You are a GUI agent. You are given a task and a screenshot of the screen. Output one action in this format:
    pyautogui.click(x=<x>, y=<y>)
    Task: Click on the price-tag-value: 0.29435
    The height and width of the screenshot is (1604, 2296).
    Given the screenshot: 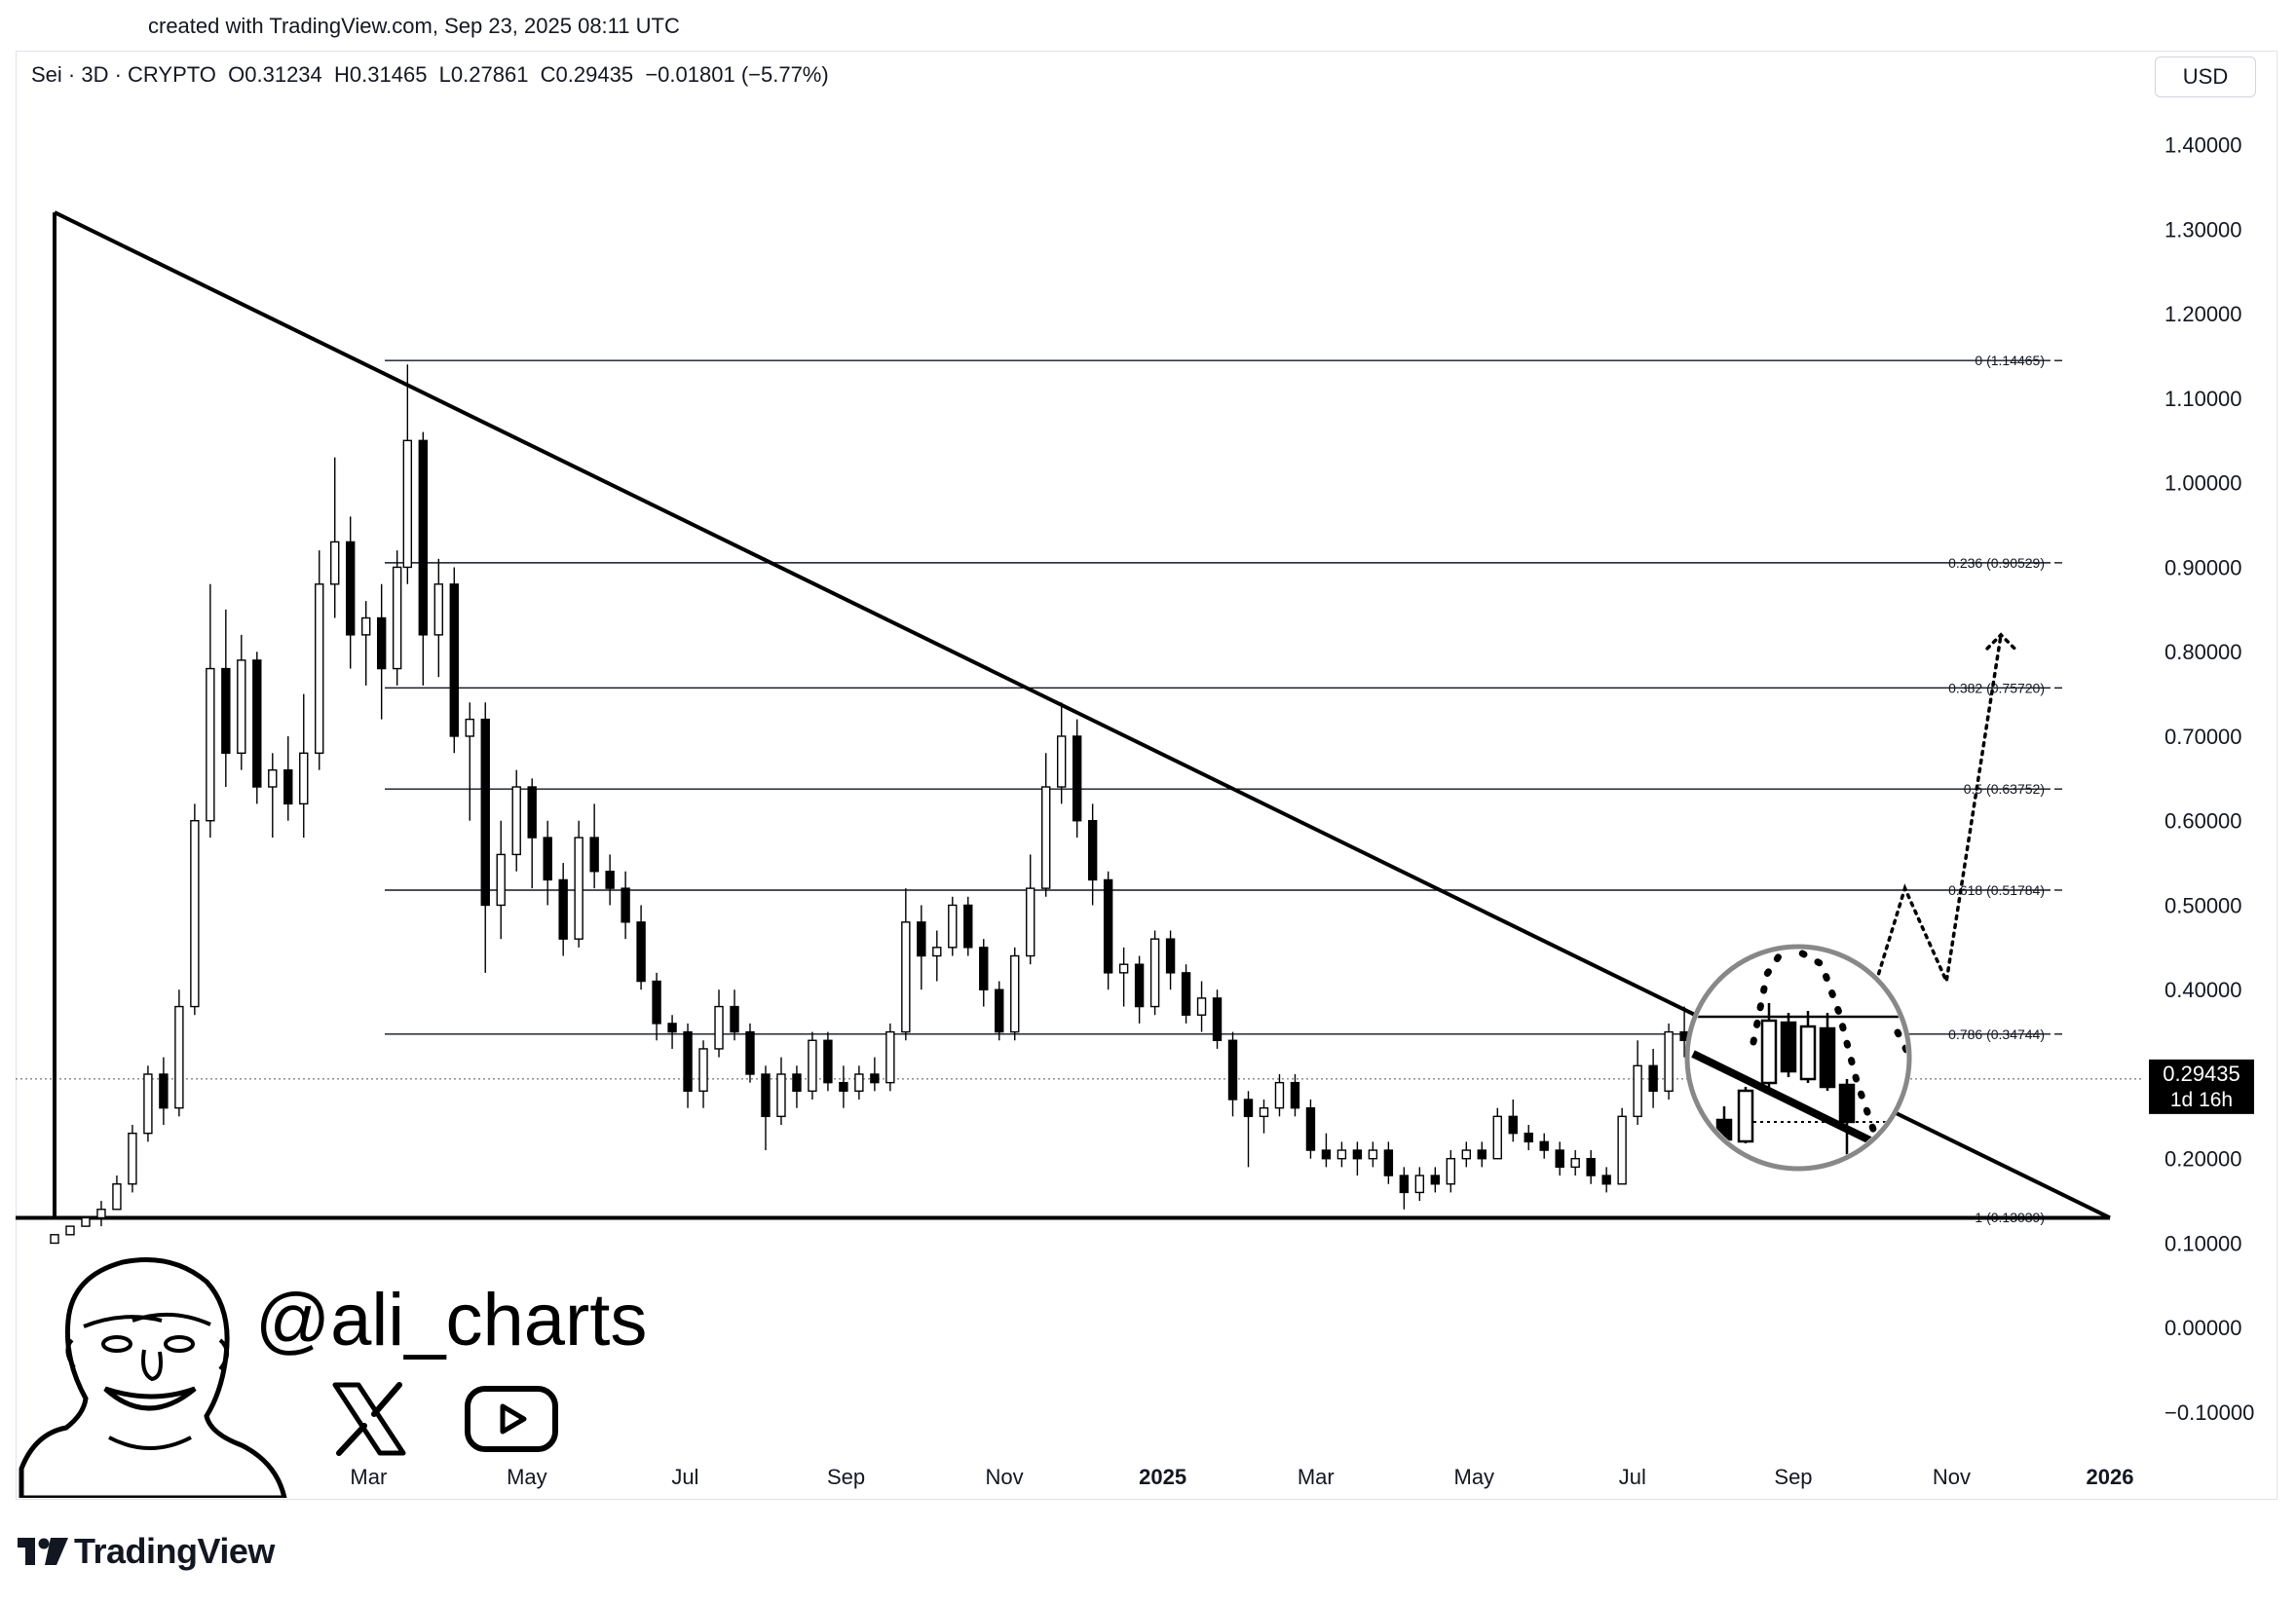 What is the action you would take?
    pyautogui.click(x=2201, y=1074)
    